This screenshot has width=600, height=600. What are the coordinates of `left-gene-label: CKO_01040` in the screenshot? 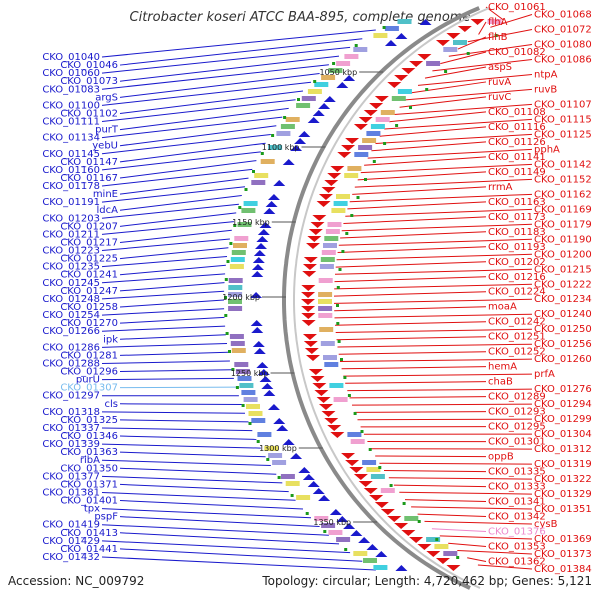 It's located at (71, 57).